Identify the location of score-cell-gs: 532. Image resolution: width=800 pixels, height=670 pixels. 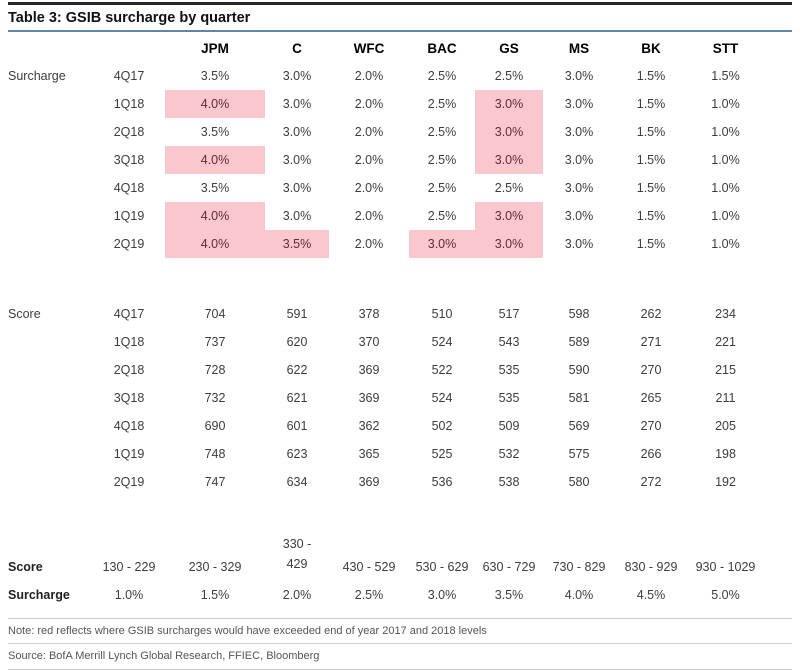
(509, 454).